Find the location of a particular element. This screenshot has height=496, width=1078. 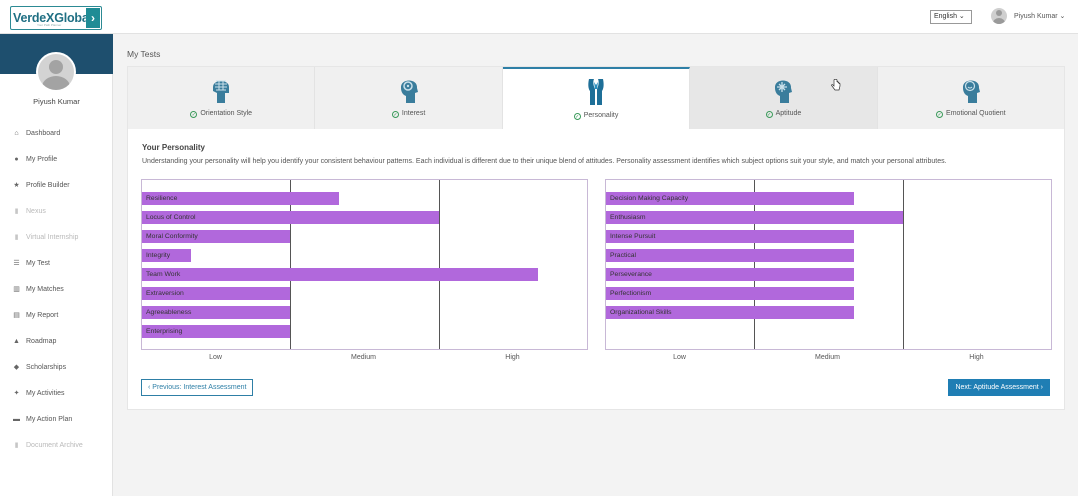

section-title: Your Personality is located at coordinates (173, 147).